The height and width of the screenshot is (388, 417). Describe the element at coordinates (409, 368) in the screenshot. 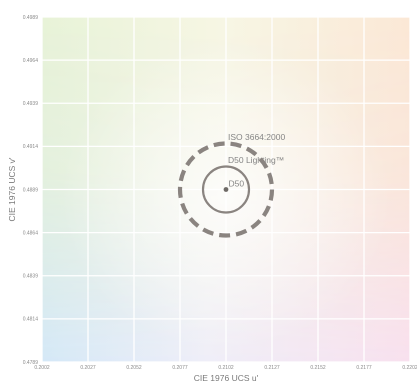

I see `x-tick-label: 0.2202` at that location.